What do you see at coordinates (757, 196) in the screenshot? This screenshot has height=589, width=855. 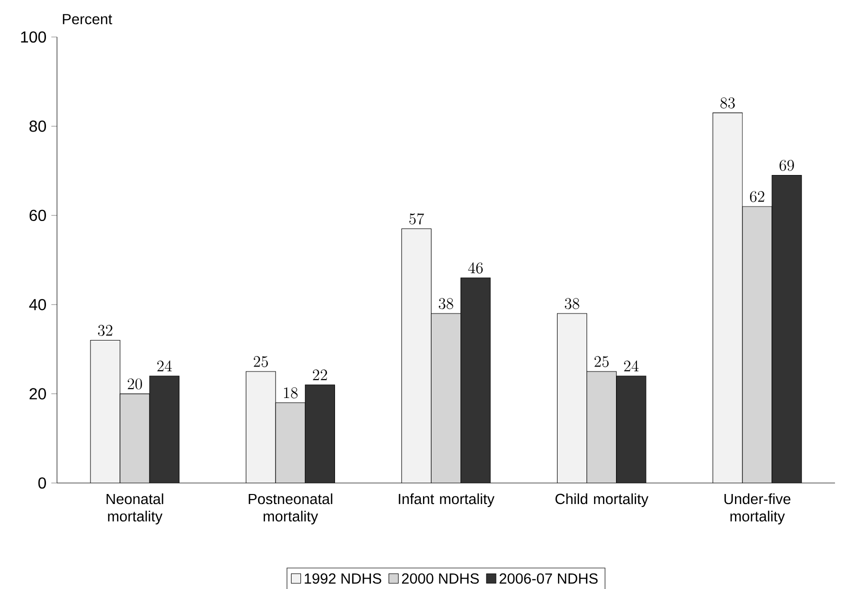 I see `data-label: 62` at bounding box center [757, 196].